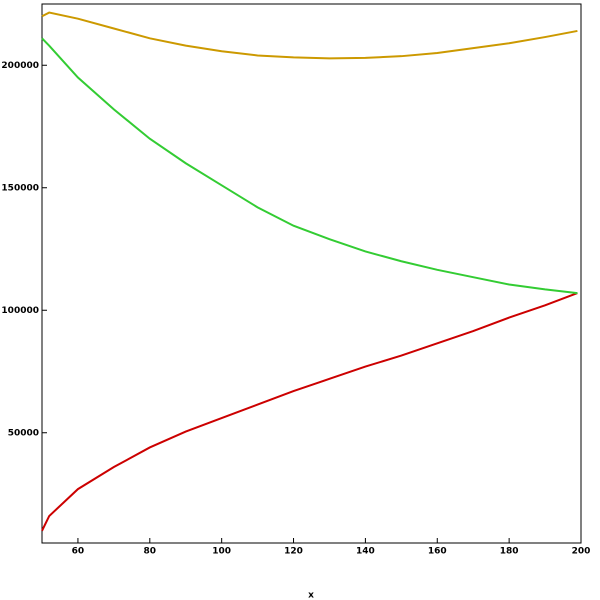 Image resolution: width=600 pixels, height=600 pixels. I want to click on y-tick-label: 150000, so click(20, 188).